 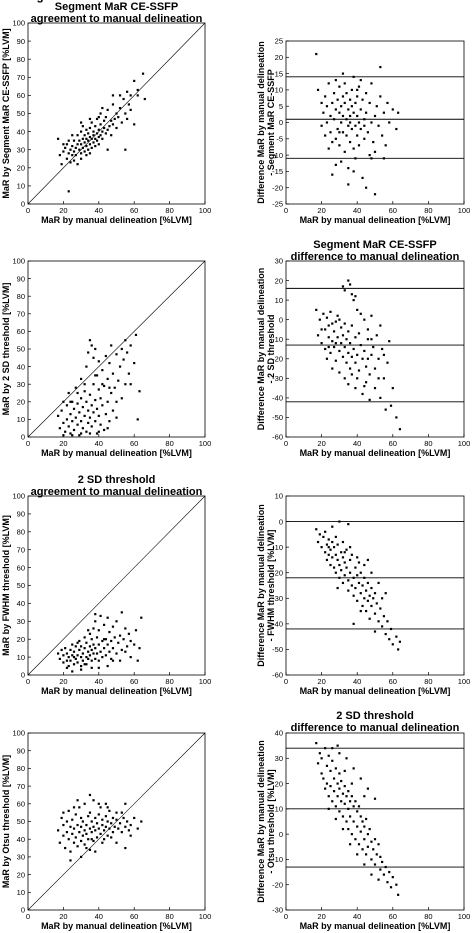 What do you see at coordinates (279, 139) in the screenshot?
I see `y-tick-label: -5` at bounding box center [279, 139].